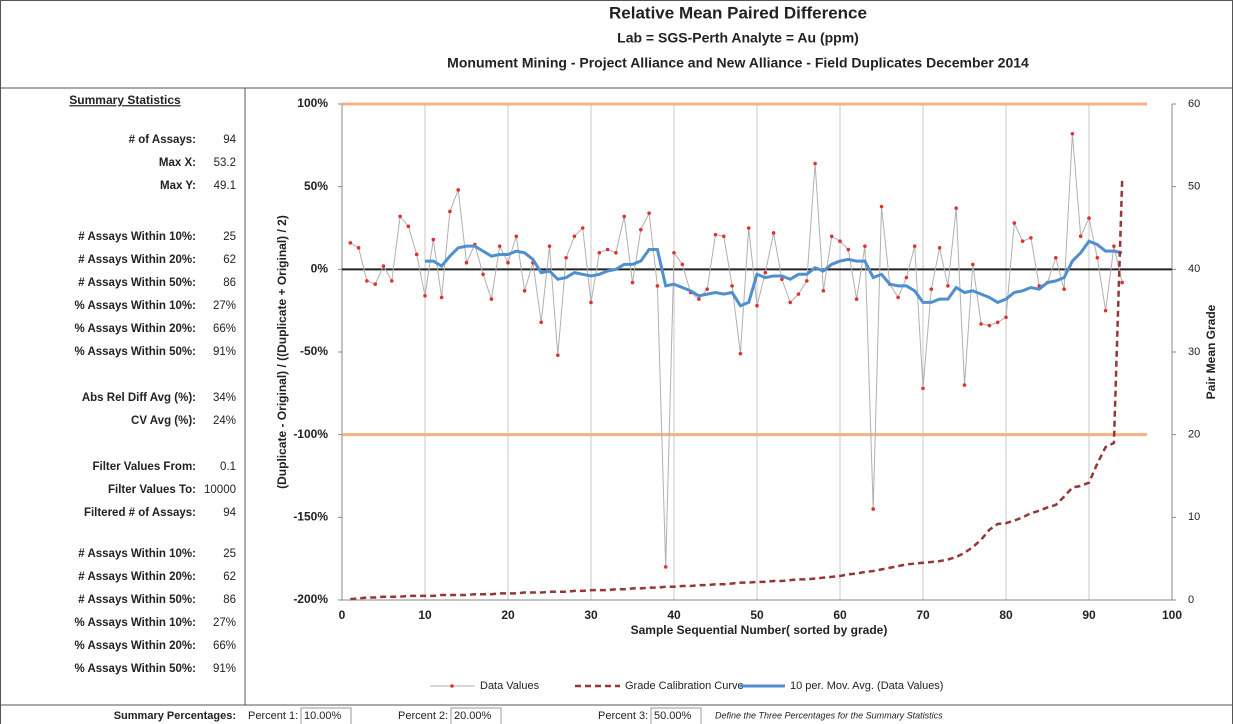 This screenshot has height=724, width=1233. What do you see at coordinates (738, 12) in the screenshot?
I see `chart-title: Relative Mean Paired Difference` at bounding box center [738, 12].